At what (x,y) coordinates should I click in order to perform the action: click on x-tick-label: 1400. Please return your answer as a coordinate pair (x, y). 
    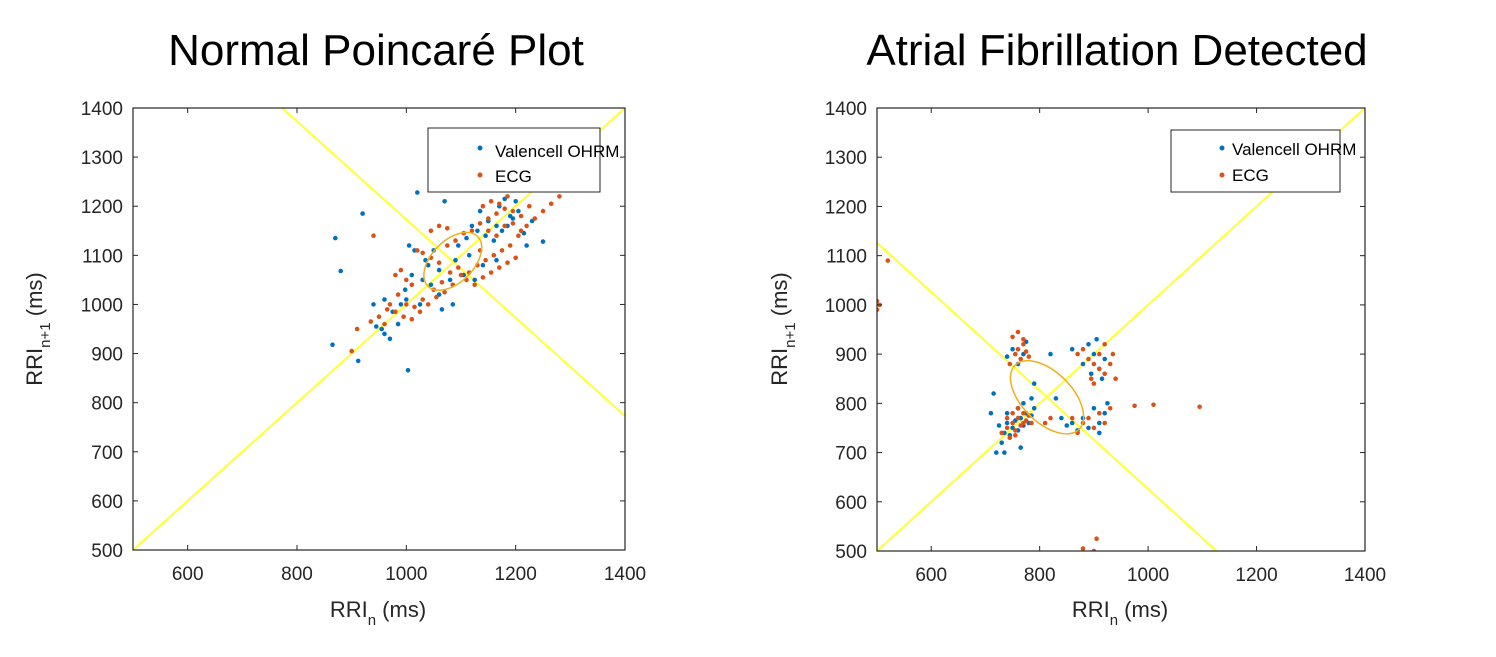
    Looking at the image, I should click on (1365, 575).